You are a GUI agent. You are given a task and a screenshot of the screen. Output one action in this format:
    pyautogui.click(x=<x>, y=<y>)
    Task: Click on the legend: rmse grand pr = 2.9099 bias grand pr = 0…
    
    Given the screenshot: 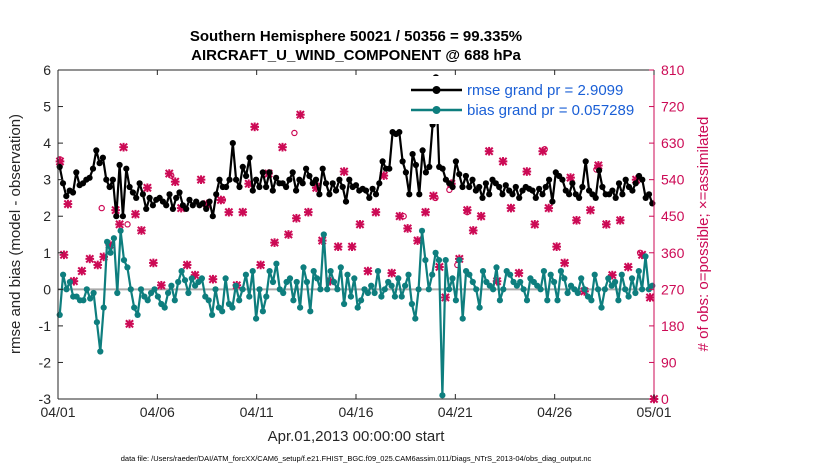 What is the action you would take?
    pyautogui.click(x=523, y=100)
    